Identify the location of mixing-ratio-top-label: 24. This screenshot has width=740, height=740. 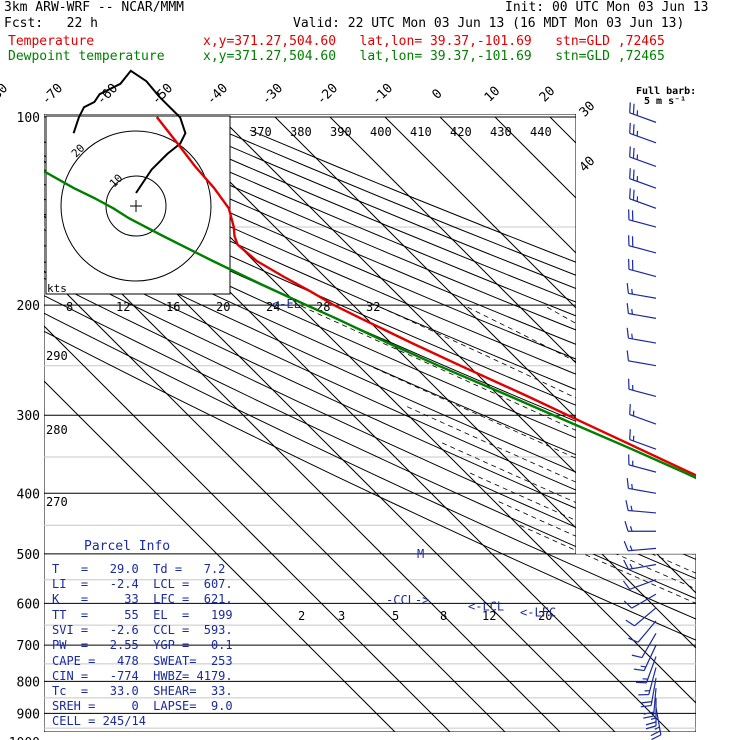
(273, 307).